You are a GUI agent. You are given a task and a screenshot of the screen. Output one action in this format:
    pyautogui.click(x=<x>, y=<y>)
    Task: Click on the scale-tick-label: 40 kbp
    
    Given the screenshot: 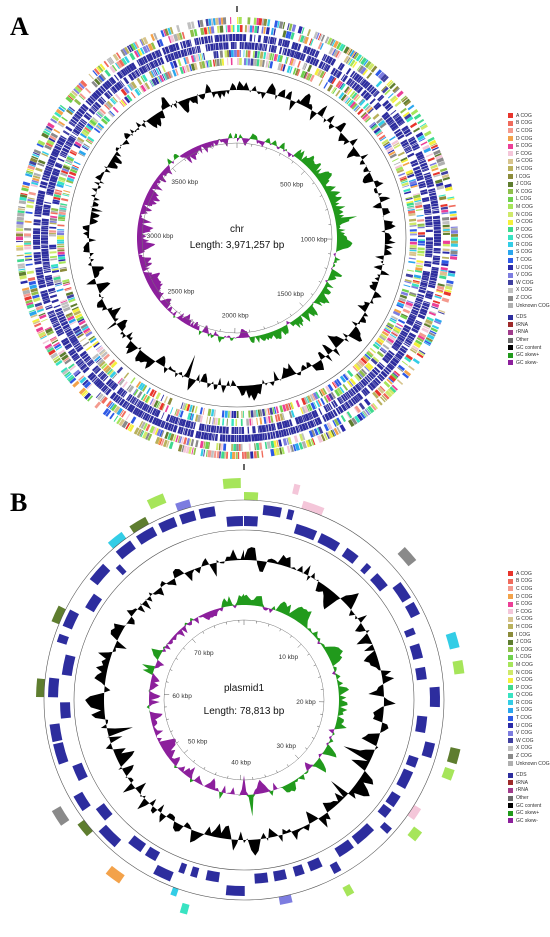 What is the action you would take?
    pyautogui.click(x=241, y=762)
    